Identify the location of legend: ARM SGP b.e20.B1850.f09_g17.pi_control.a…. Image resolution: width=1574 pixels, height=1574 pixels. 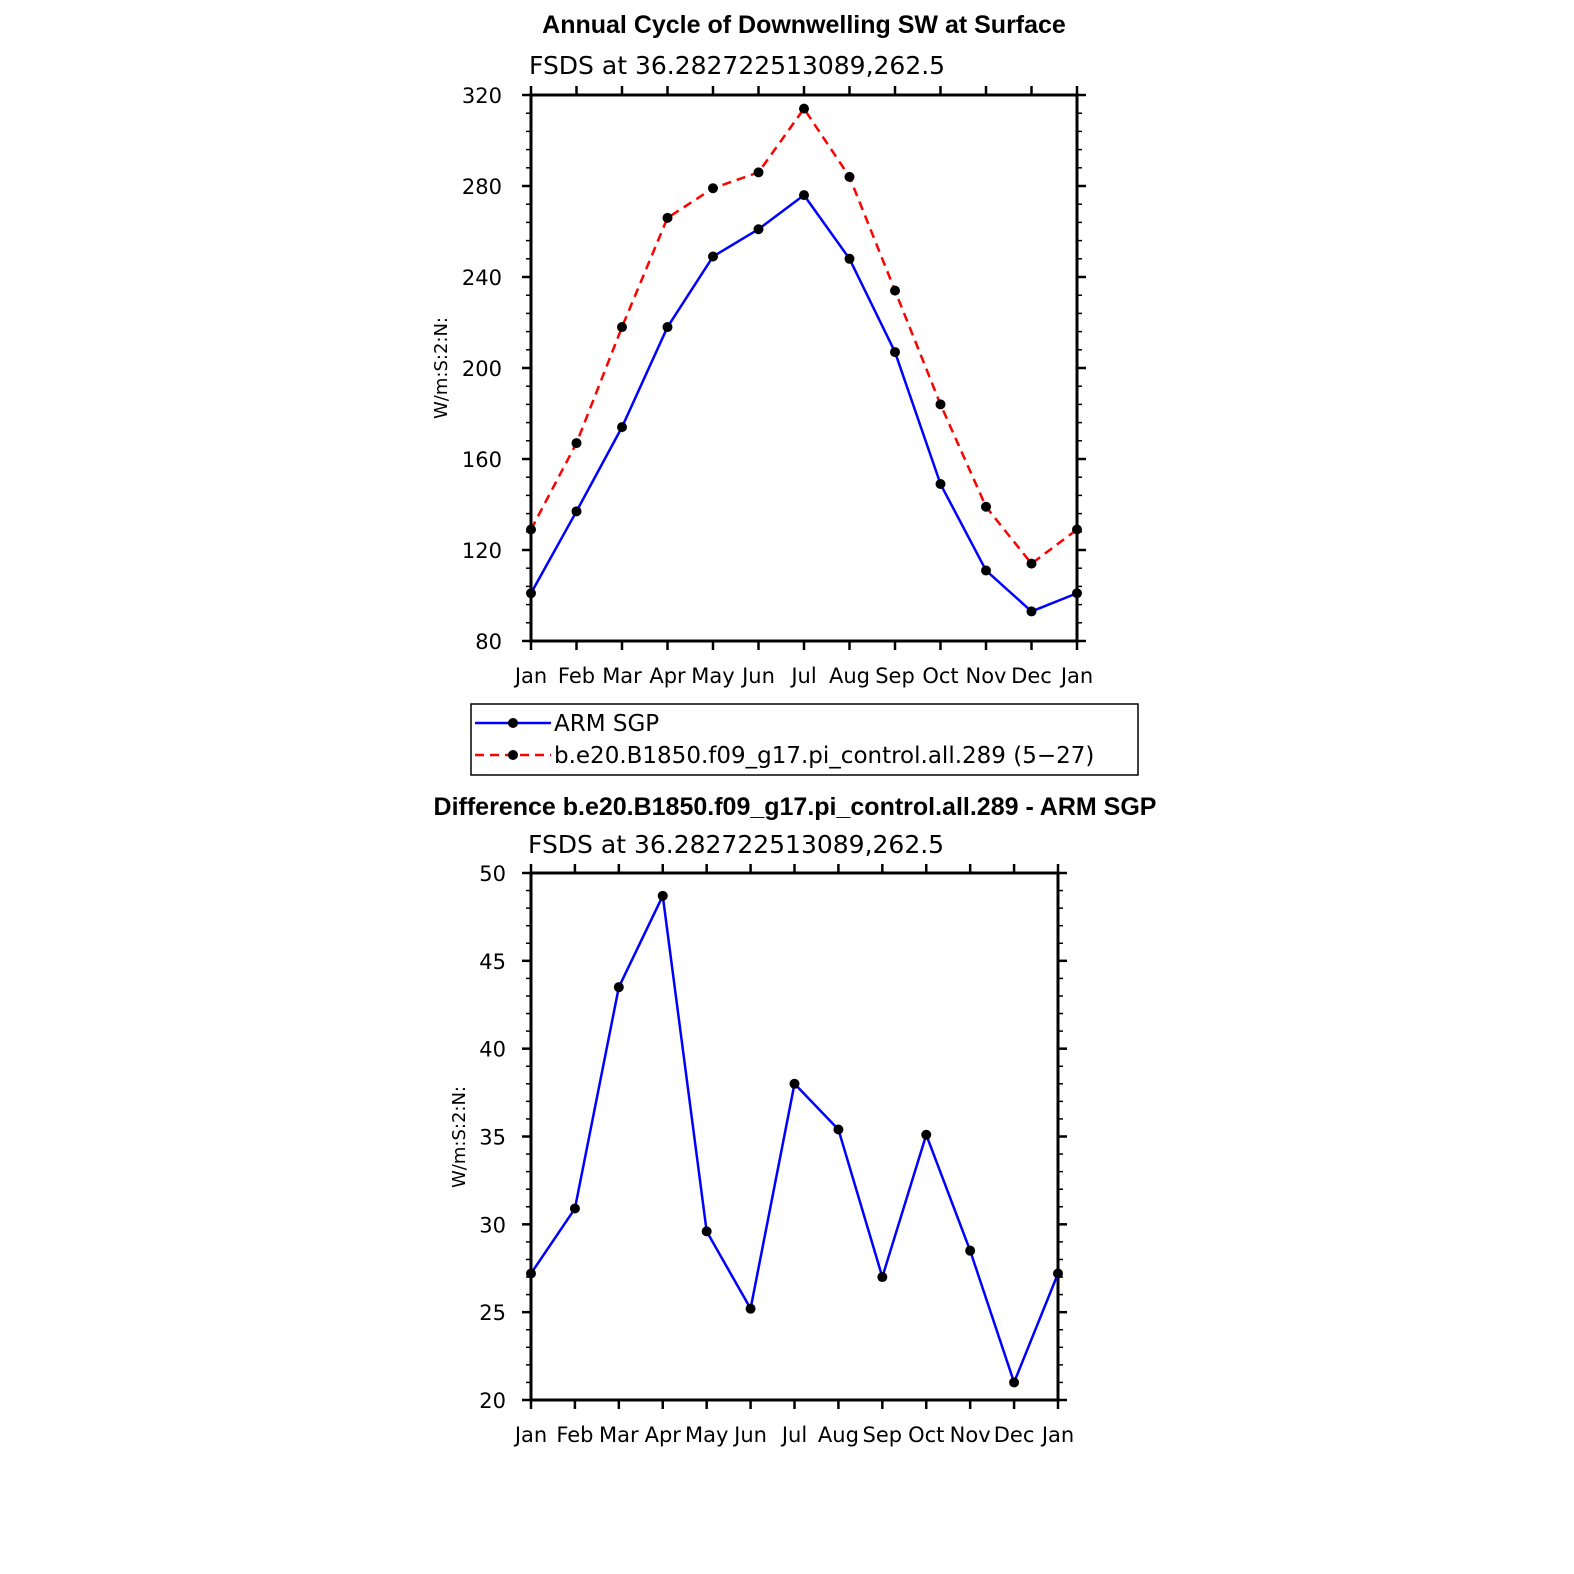
(804, 739).